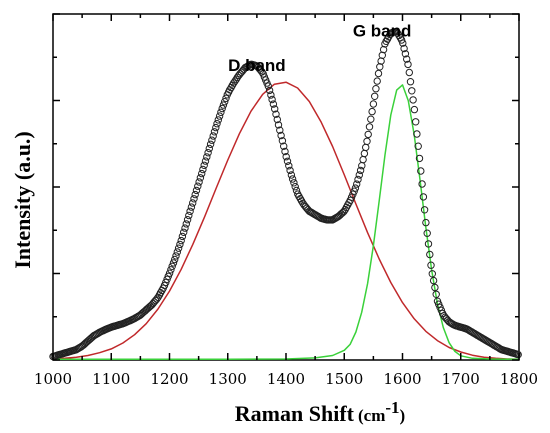 The width and height of the screenshot is (550, 433). What do you see at coordinates (519, 379) in the screenshot?
I see `x-tick-label: 1800` at bounding box center [519, 379].